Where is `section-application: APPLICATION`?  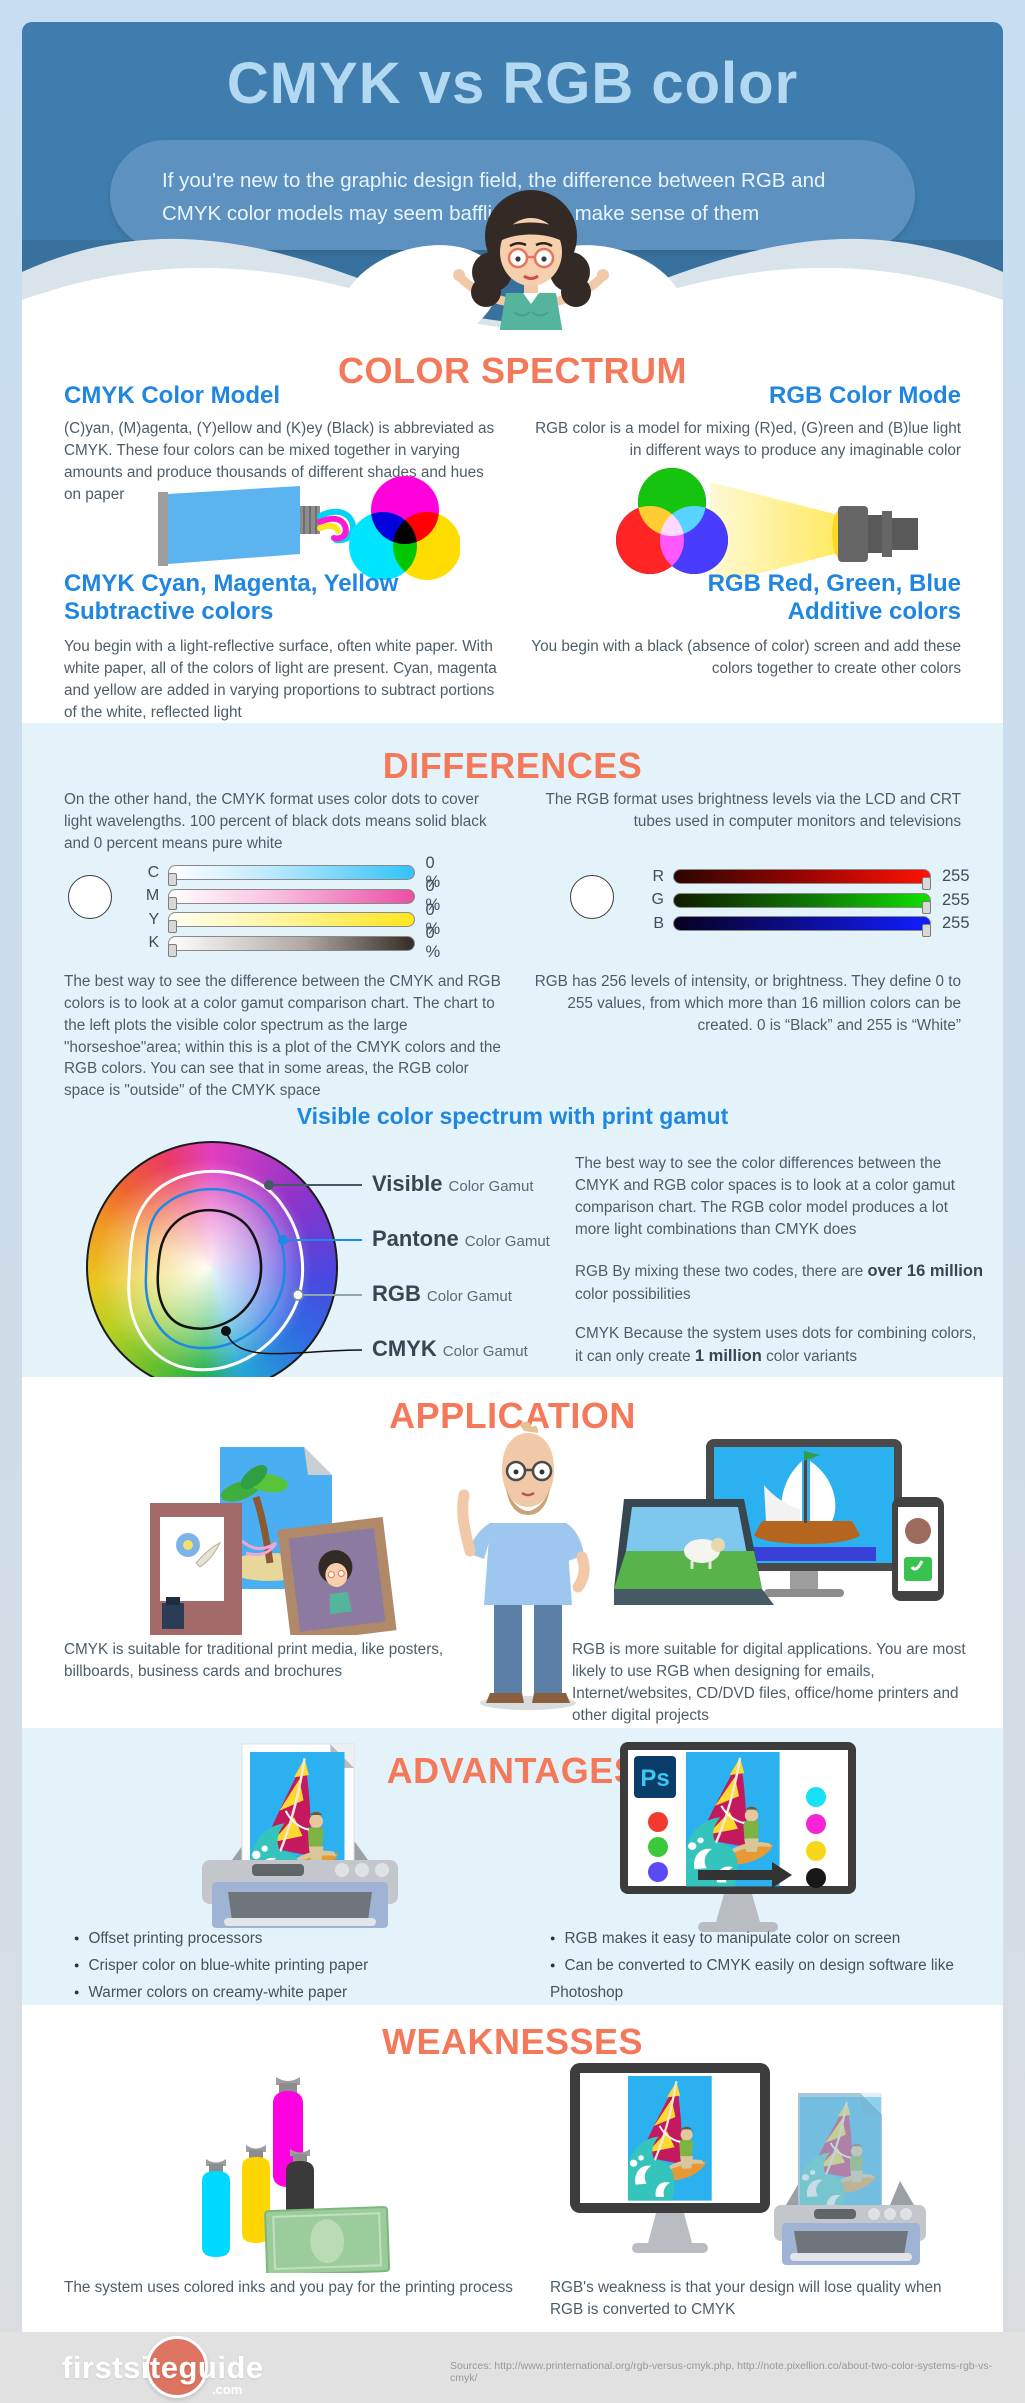 section-application: APPLICATION is located at coordinates (512, 1552).